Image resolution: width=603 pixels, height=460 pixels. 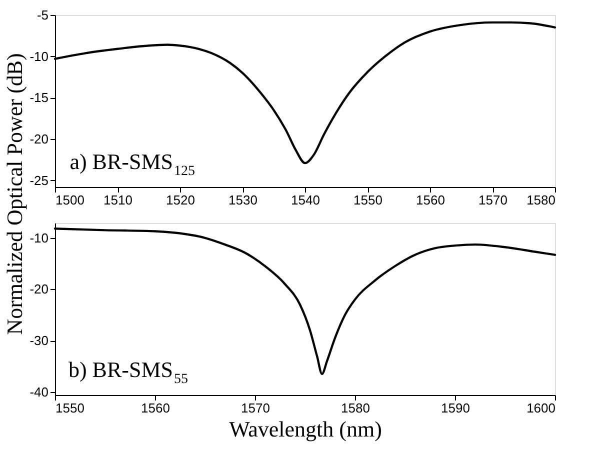 I want to click on y-tick-label: -40, so click(x=39, y=392).